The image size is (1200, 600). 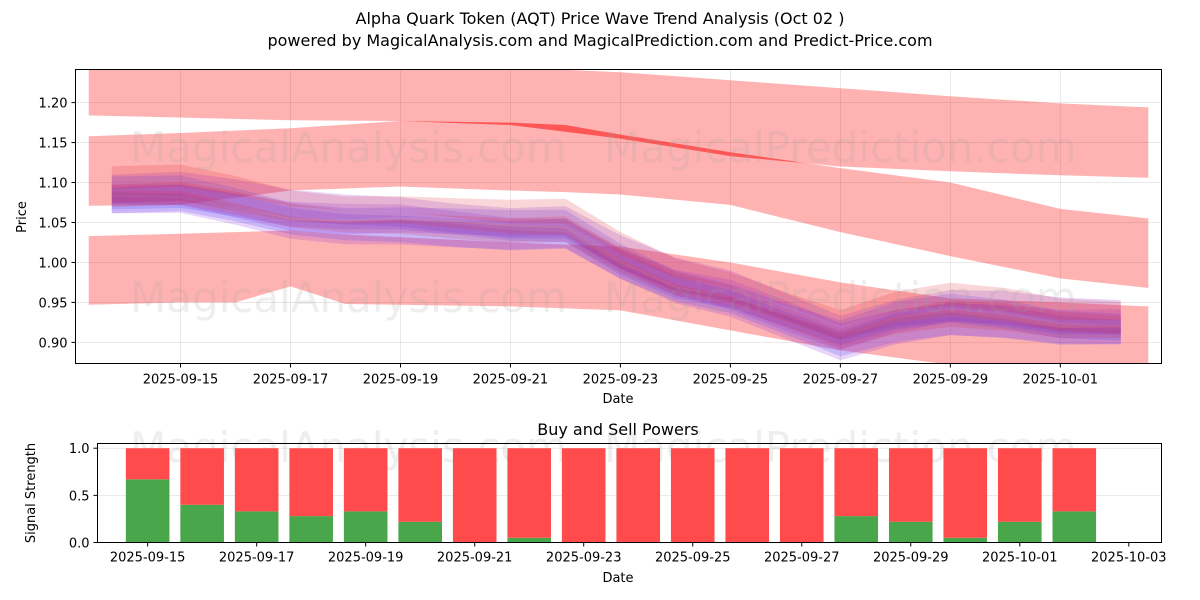 I want to click on main-y-ticks: 0.90 0.95 1.00 1.05 1.10 1.15 1.20, so click(x=57, y=224).